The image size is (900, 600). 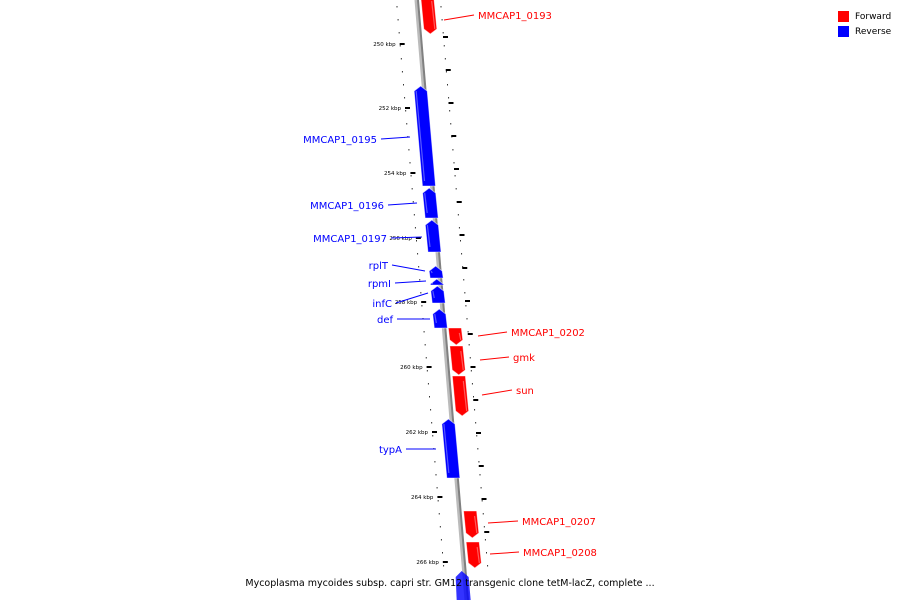 What do you see at coordinates (379, 266) in the screenshot?
I see `gene-label-rplt: rplT` at bounding box center [379, 266].